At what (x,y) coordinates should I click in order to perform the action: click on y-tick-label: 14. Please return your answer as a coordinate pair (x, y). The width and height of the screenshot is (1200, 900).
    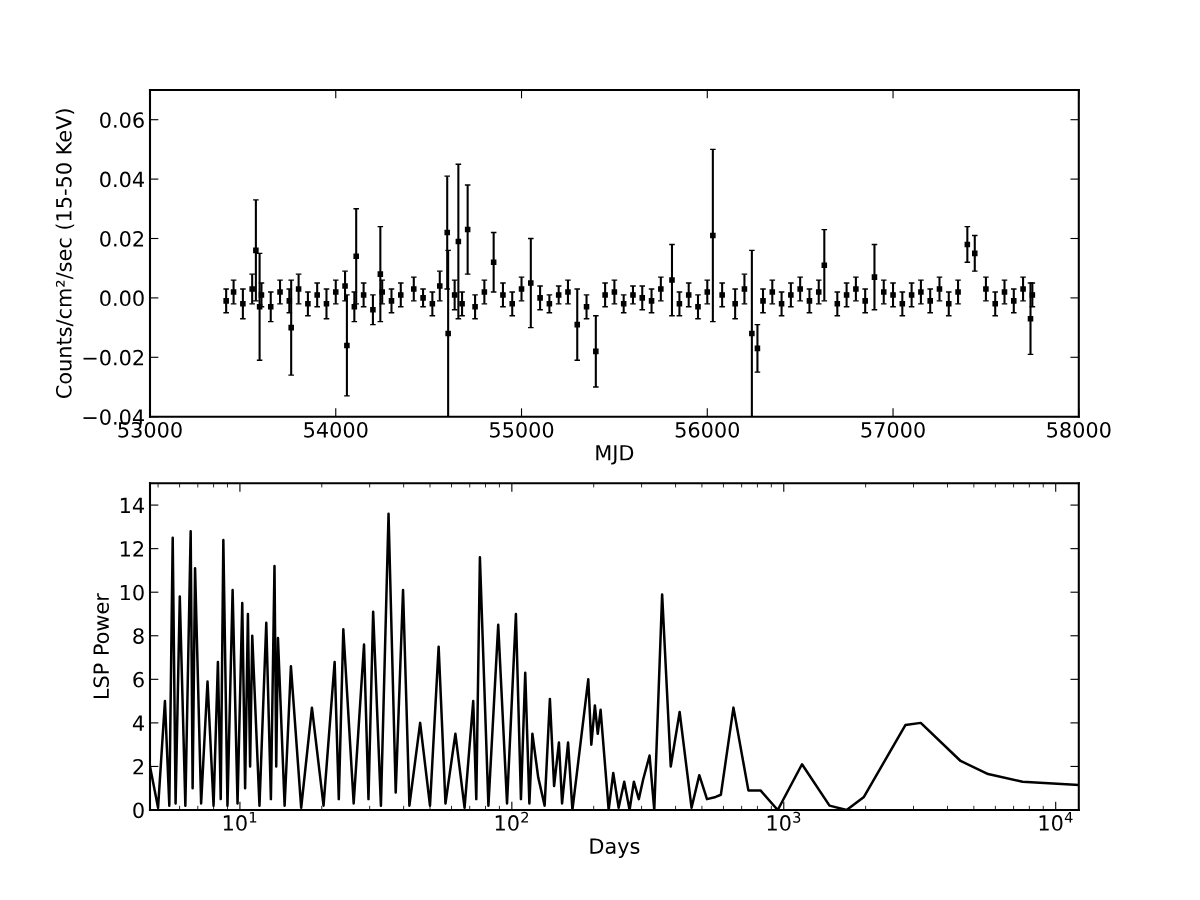
    Looking at the image, I should click on (132, 505).